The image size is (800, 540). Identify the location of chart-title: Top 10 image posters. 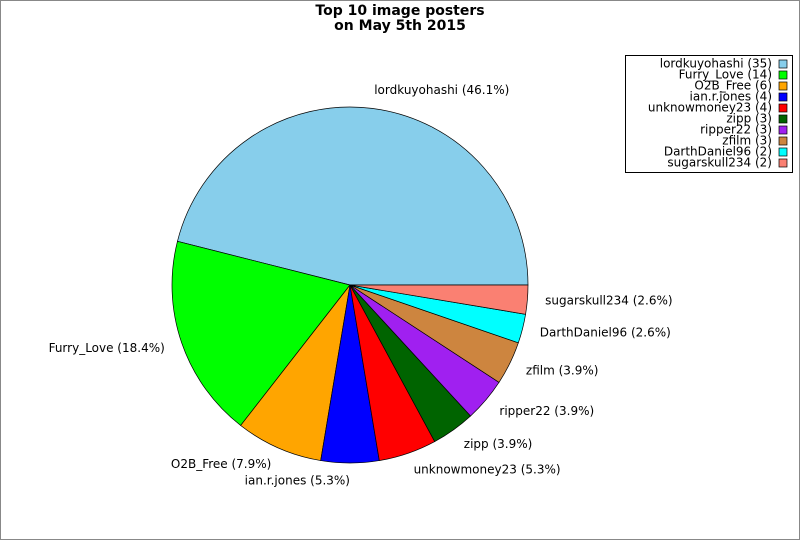
(399, 11).